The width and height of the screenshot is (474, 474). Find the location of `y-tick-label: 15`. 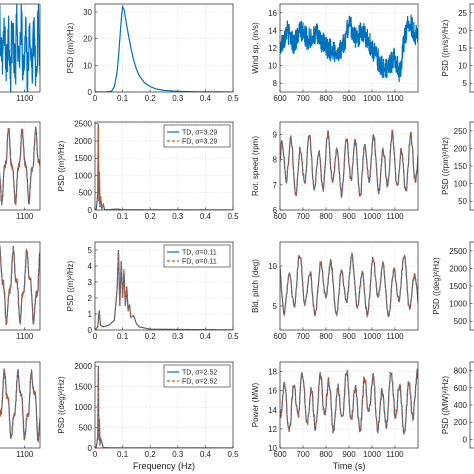

y-tick-label: 15 is located at coordinates (462, 48).